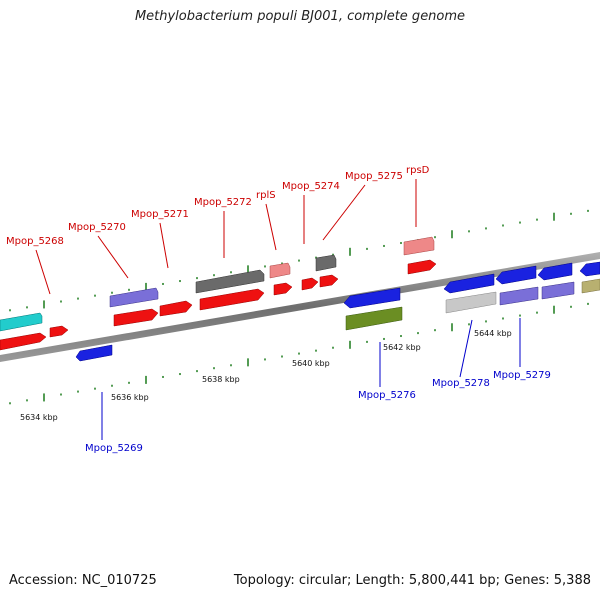 The image size is (600, 600). What do you see at coordinates (114, 448) in the screenshot?
I see `gene-label: Mpop_5269` at bounding box center [114, 448].